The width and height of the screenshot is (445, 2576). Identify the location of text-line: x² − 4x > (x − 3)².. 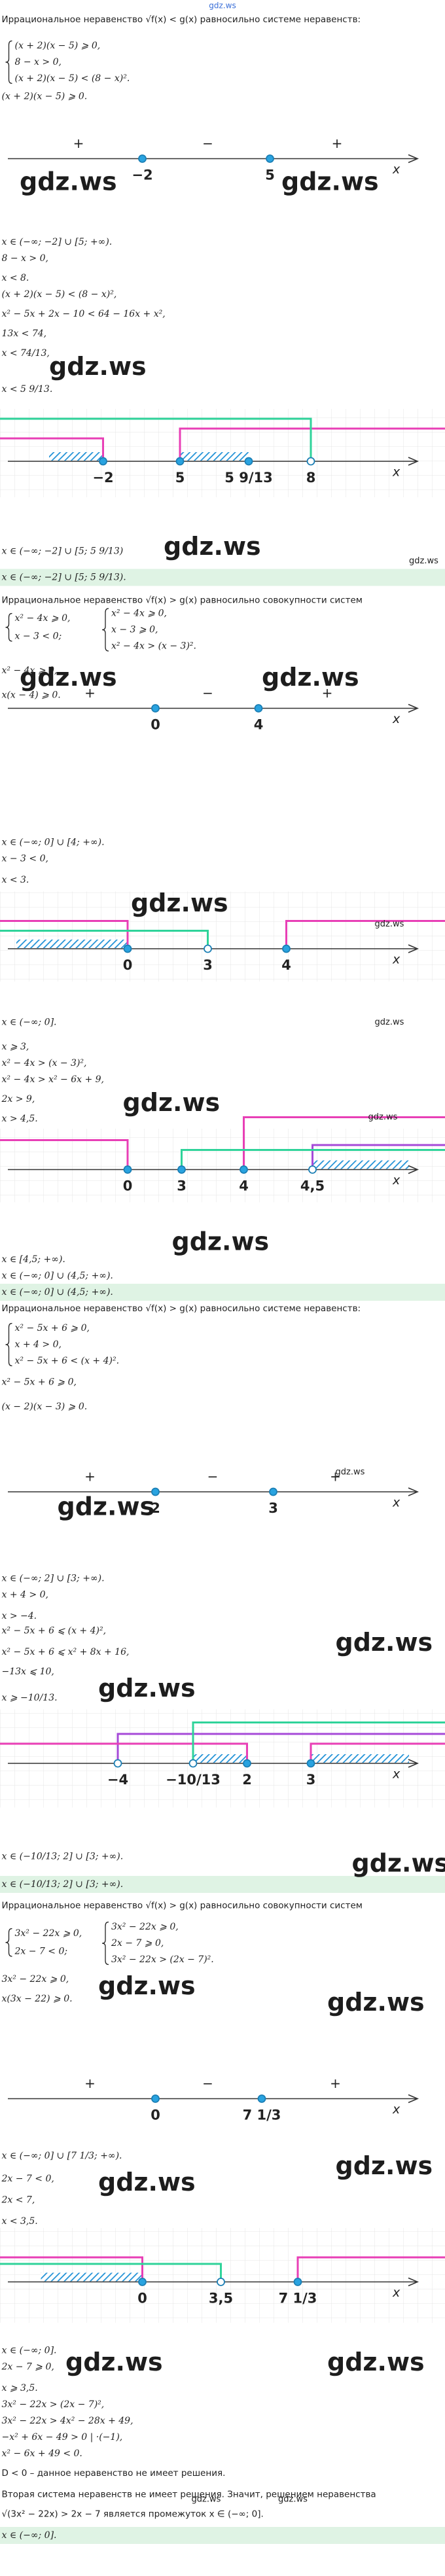
(153, 646).